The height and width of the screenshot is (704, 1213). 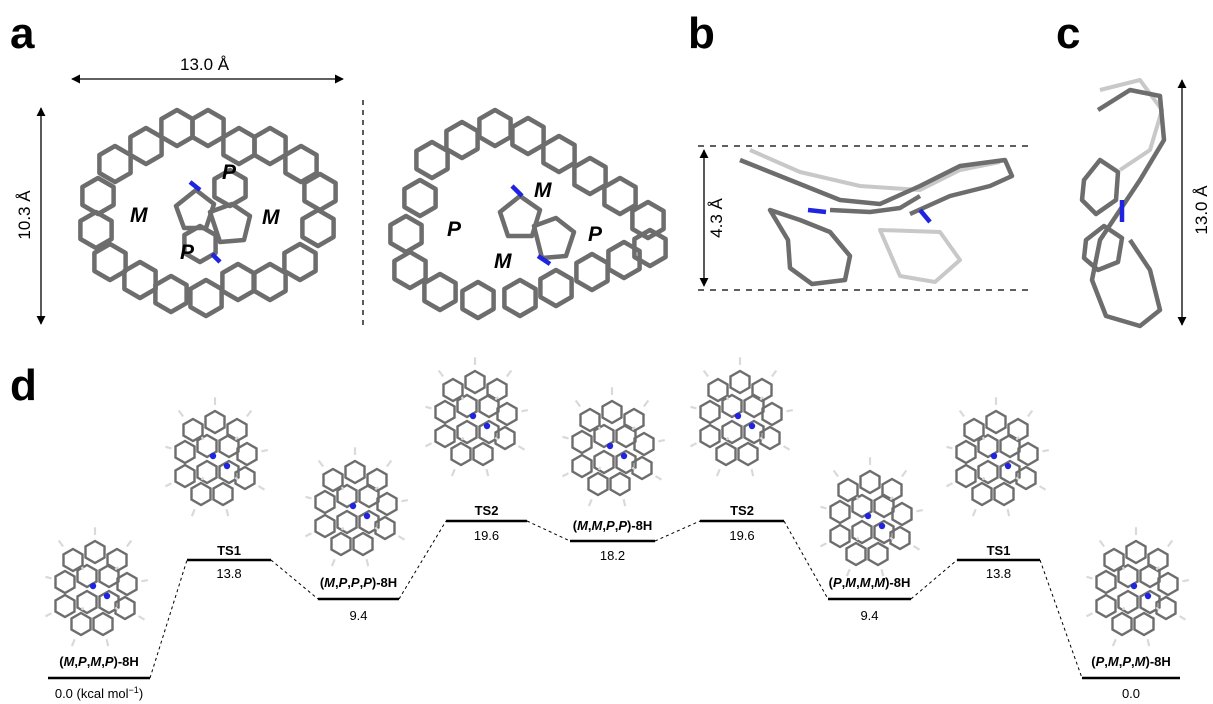 What do you see at coordinates (612, 555) in the screenshot?
I see `energy-value: 18.2` at bounding box center [612, 555].